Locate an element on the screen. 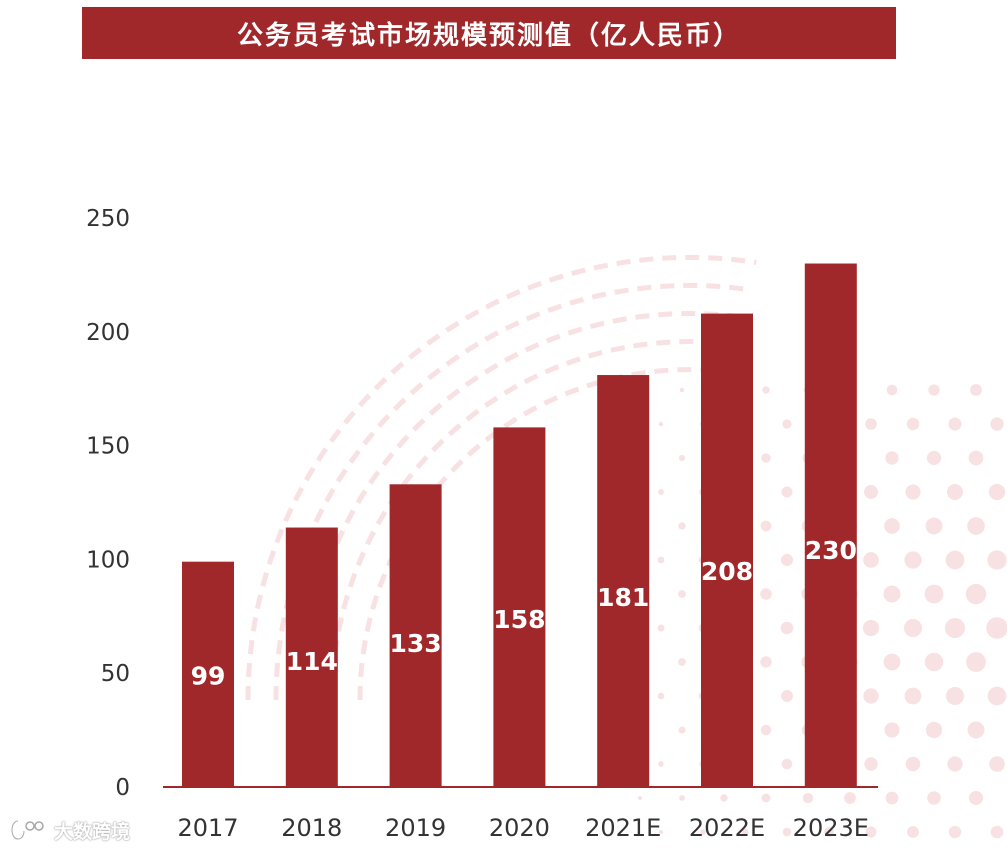  x-tick-label: 2020 is located at coordinates (519, 828).